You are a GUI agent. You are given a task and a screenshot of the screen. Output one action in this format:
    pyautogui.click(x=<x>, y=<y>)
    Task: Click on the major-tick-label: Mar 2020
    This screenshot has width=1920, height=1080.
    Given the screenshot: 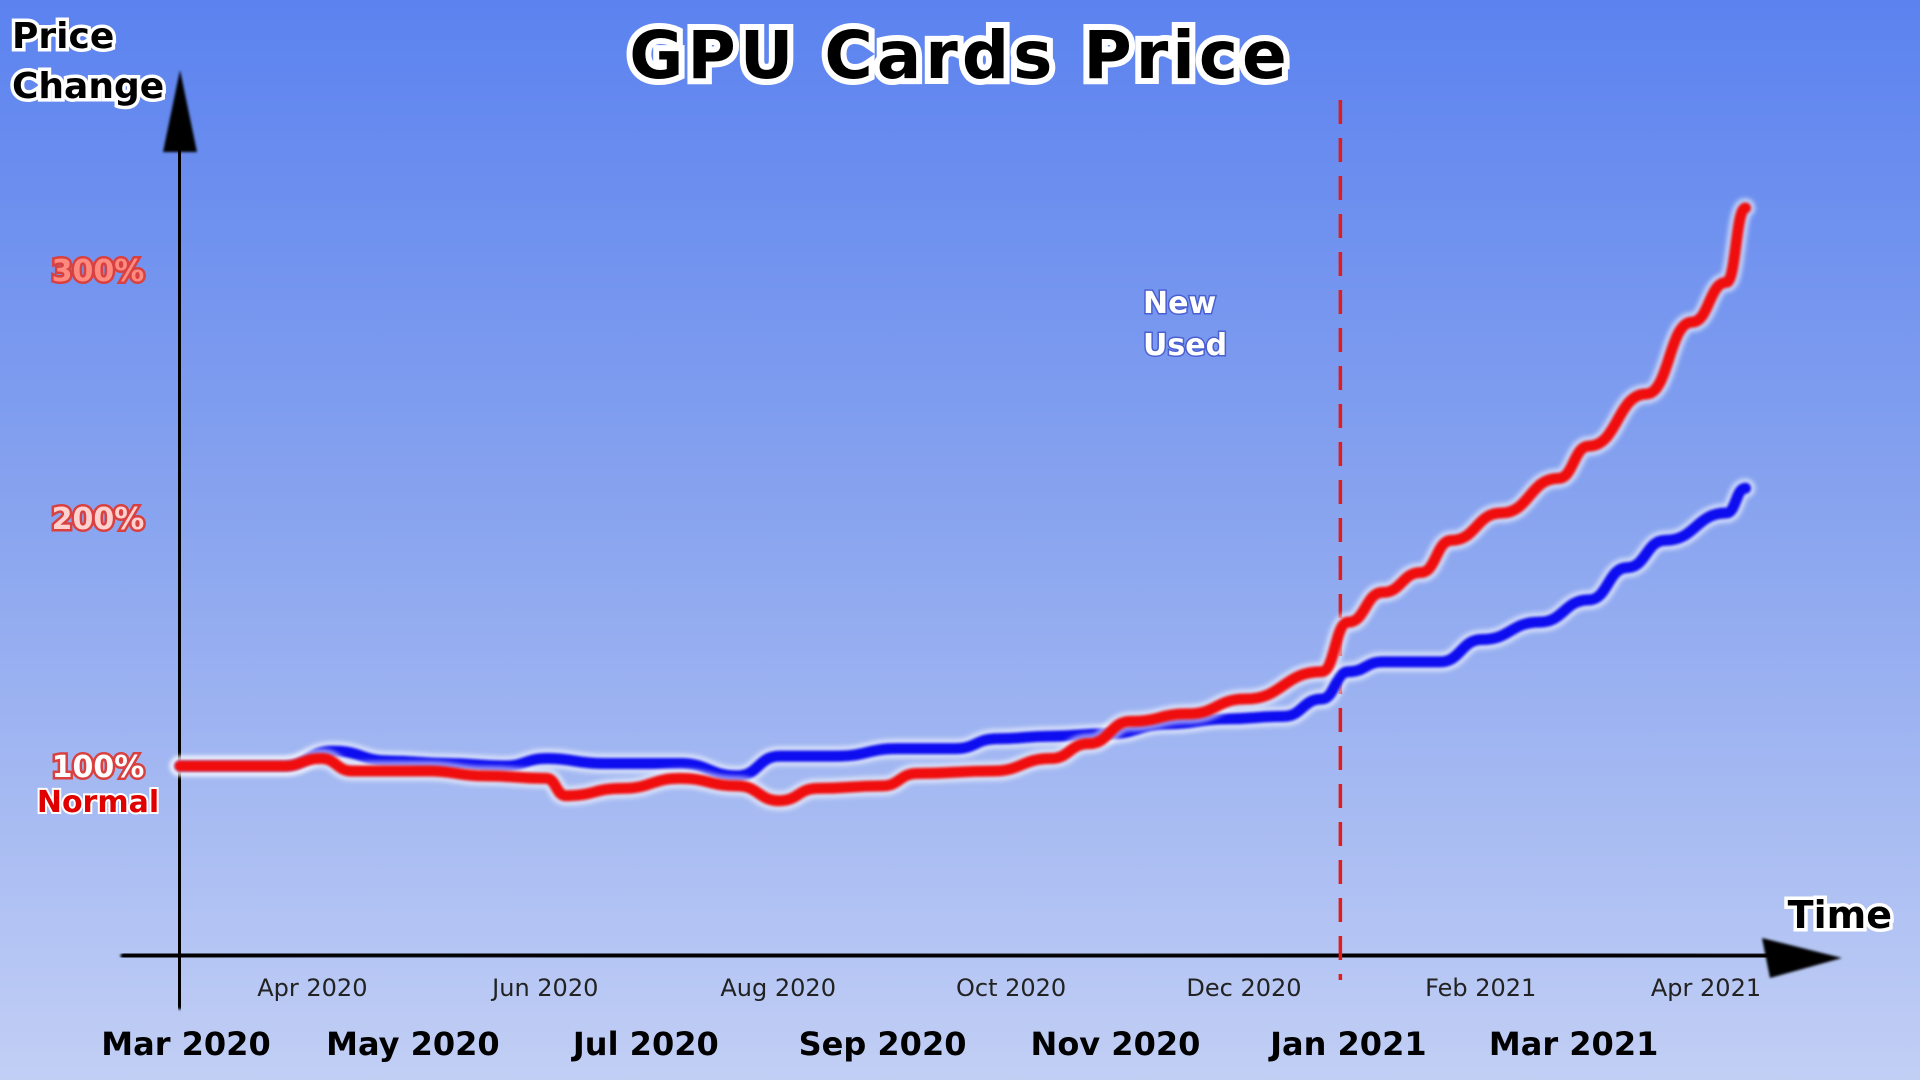 What is the action you would take?
    pyautogui.click(x=185, y=1044)
    